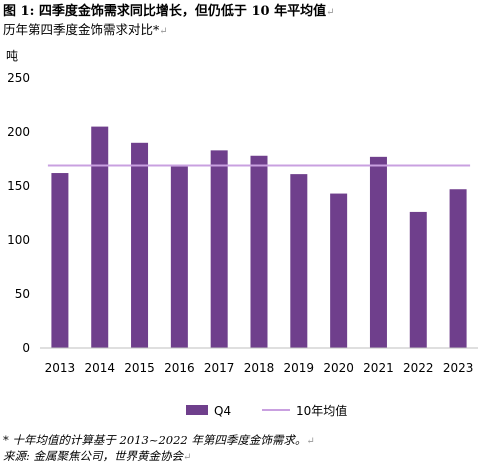  What do you see at coordinates (12, 56) in the screenshot?
I see `y-axis-label: 吨` at bounding box center [12, 56].